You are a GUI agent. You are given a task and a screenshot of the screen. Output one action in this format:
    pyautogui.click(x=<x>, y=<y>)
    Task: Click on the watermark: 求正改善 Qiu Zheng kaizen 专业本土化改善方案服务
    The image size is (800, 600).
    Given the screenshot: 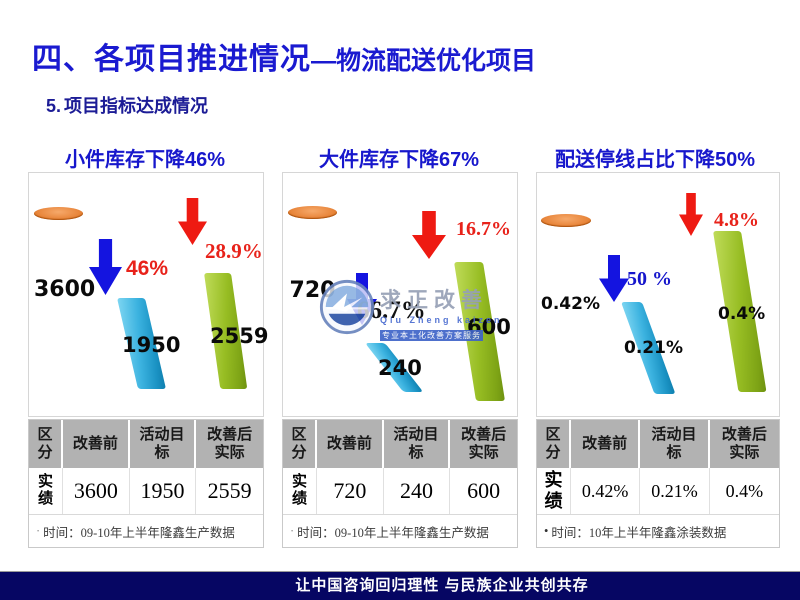 What is the action you would take?
    pyautogui.click(x=410, y=310)
    